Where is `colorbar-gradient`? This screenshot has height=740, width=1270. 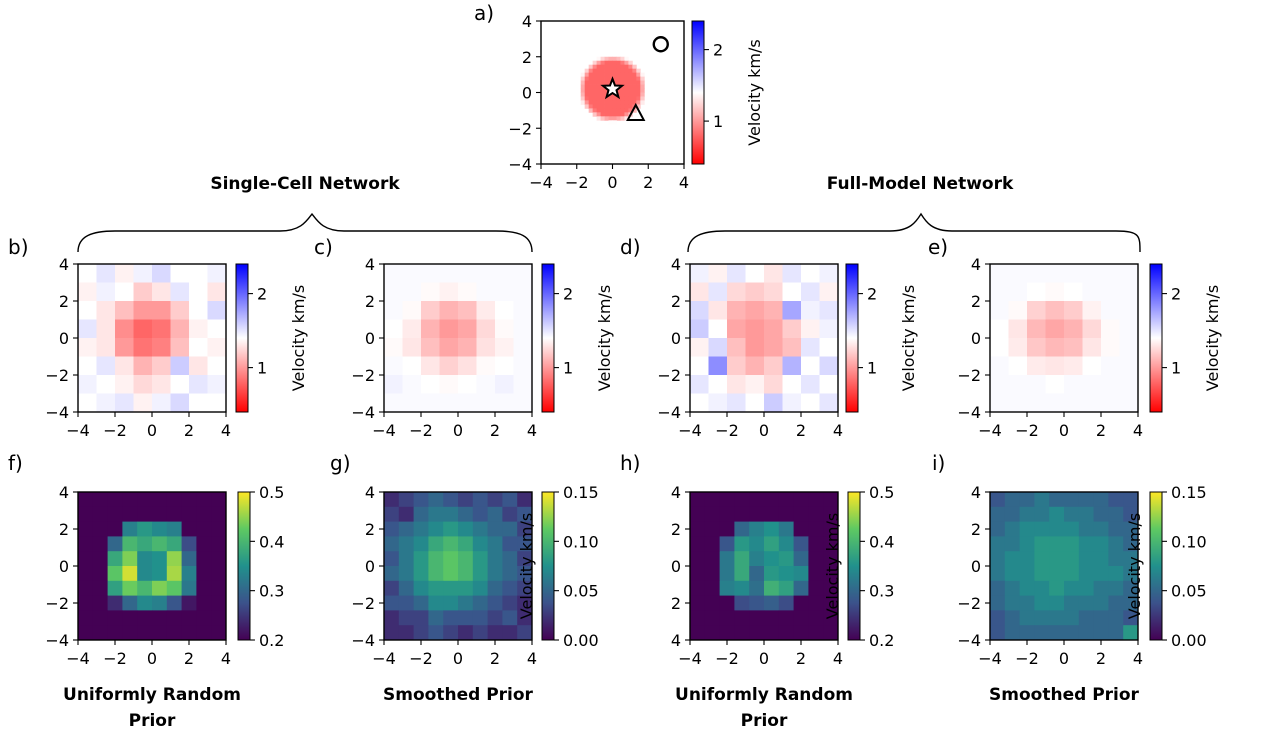
colorbar-gradient is located at coordinates (1156, 338).